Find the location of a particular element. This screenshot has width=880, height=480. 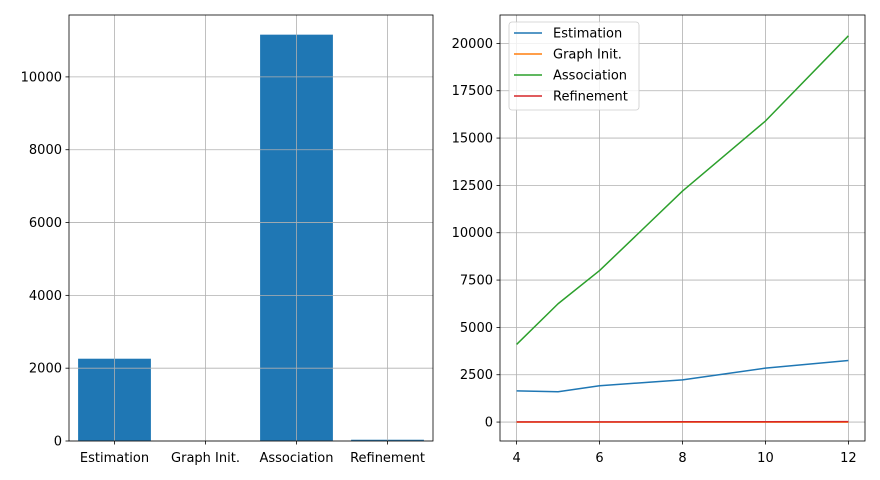

legend-label: Estimation is located at coordinates (587, 34).